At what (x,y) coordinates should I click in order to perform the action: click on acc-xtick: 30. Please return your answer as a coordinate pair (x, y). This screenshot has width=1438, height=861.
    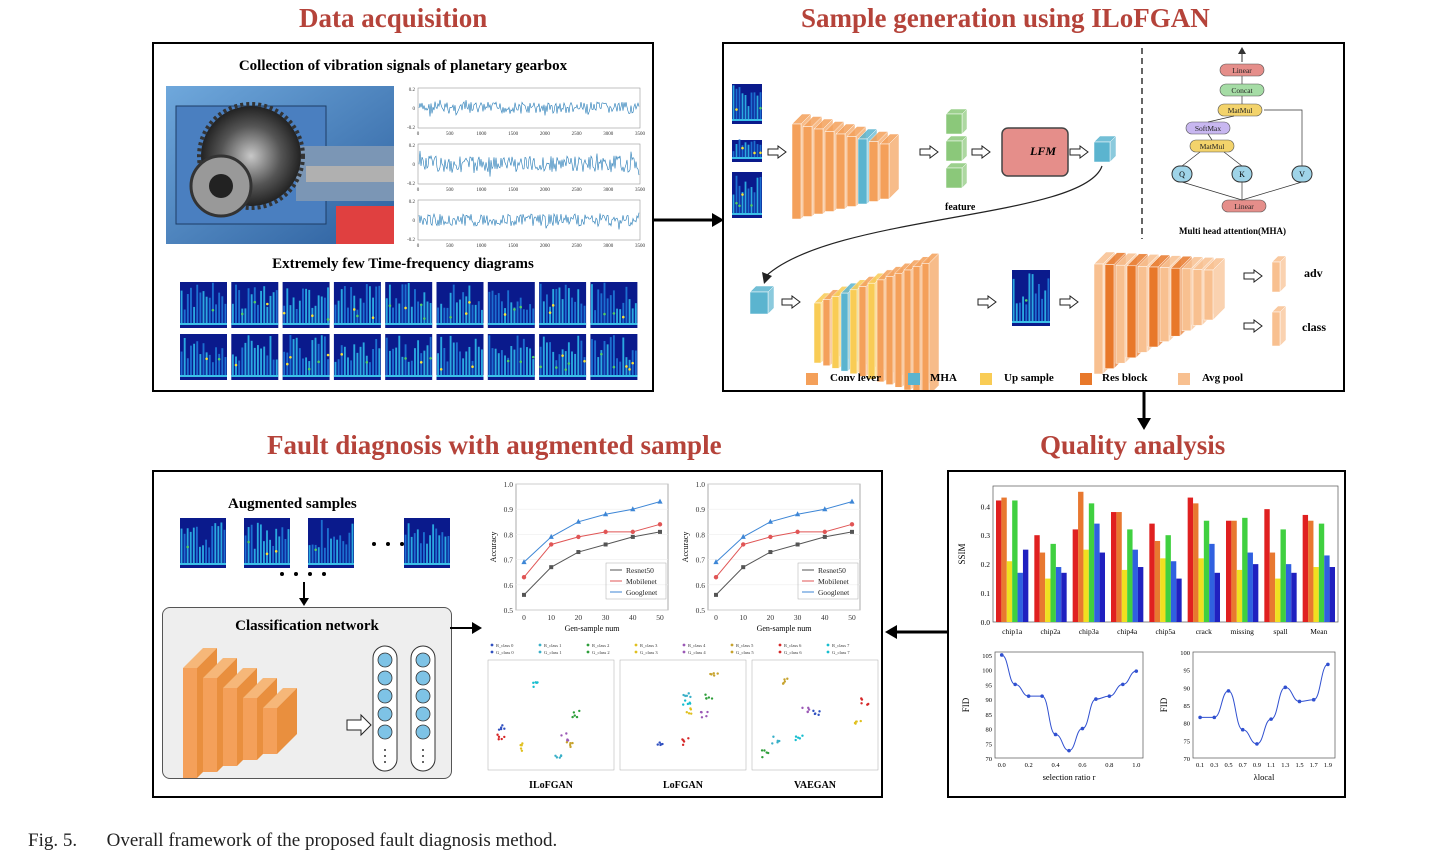
    Looking at the image, I should click on (606, 617).